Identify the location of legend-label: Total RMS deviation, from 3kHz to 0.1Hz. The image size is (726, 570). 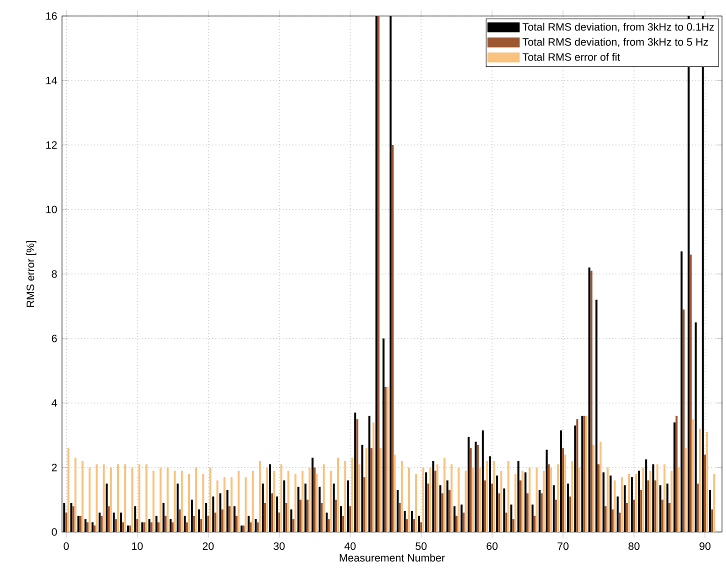
(618, 27).